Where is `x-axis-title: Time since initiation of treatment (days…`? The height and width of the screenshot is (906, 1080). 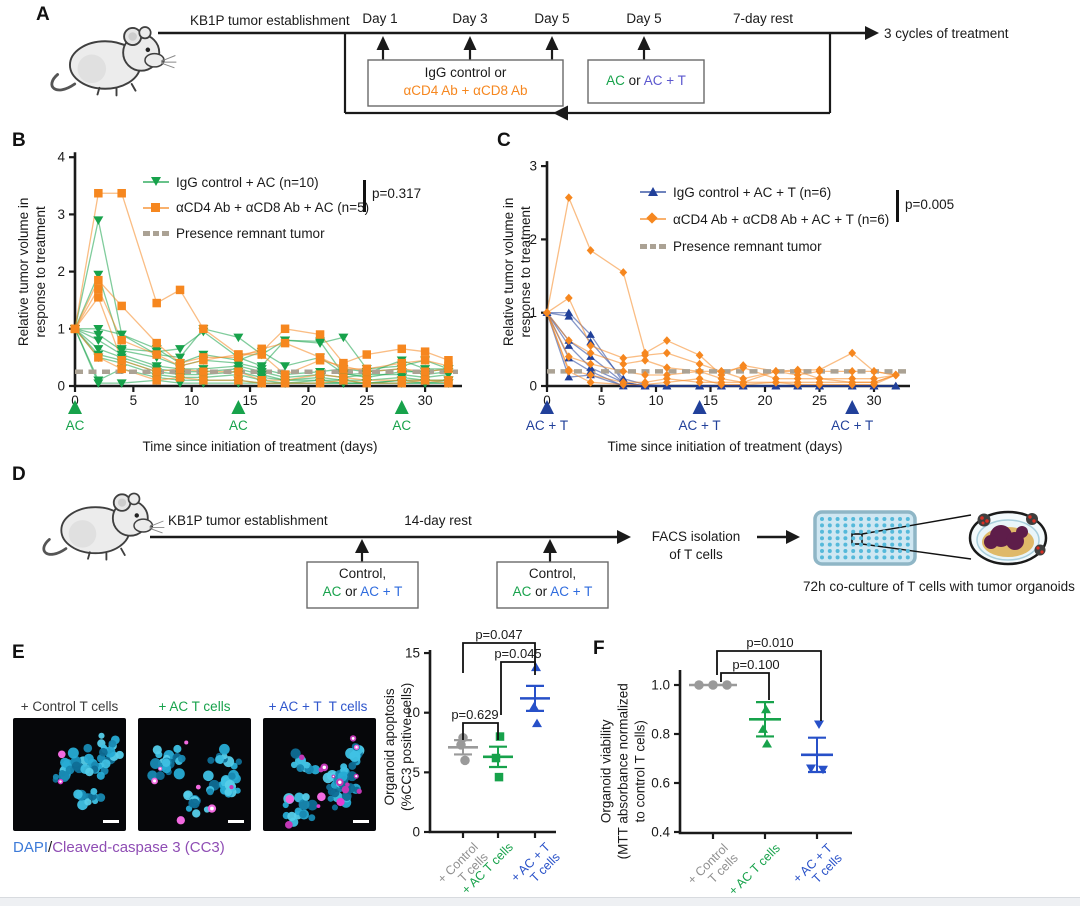 x-axis-title: Time since initiation of treatment (days… is located at coordinates (260, 446).